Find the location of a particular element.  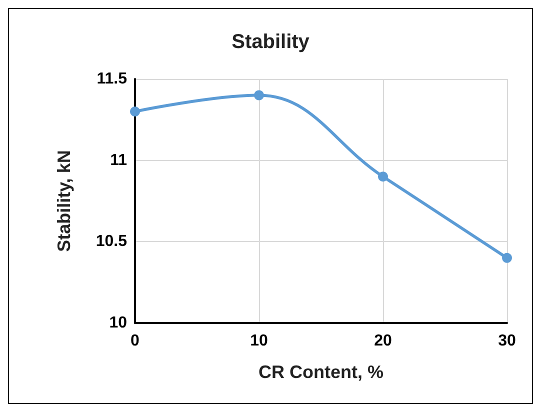

y-tick-label: 10.5 is located at coordinates (112, 241).